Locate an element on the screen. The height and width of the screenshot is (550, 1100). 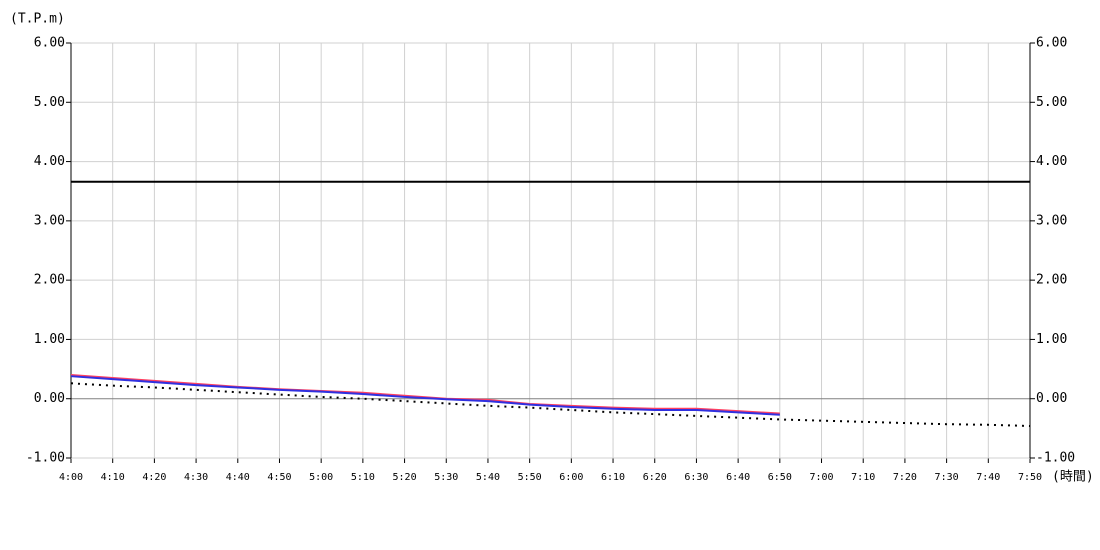
y-tick-label: 1.00 is located at coordinates (49, 339).